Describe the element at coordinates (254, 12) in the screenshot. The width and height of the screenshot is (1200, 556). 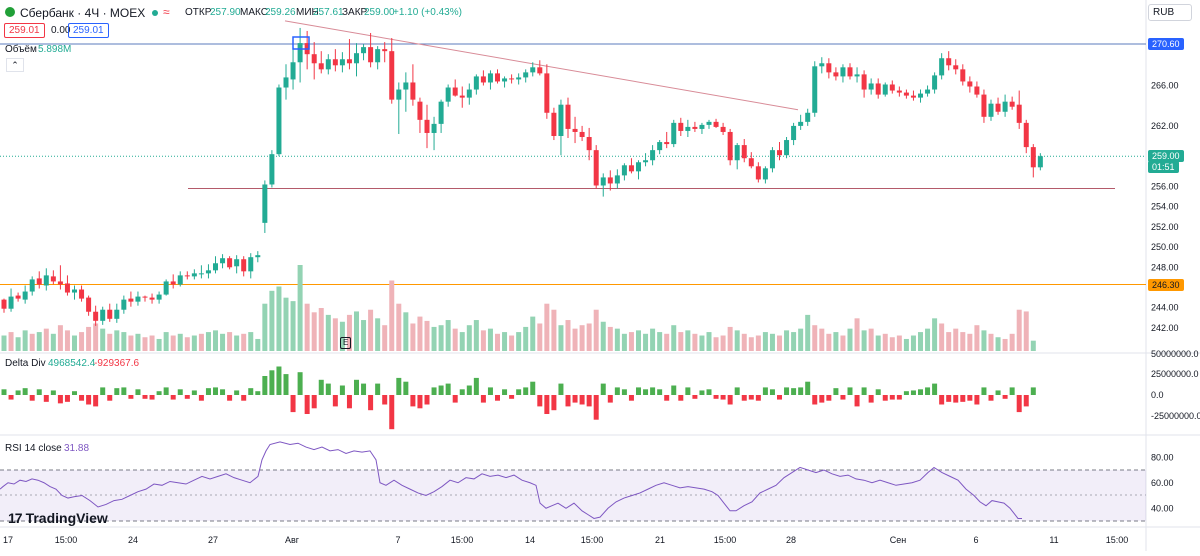
I see `high-label: МАКС` at that location.